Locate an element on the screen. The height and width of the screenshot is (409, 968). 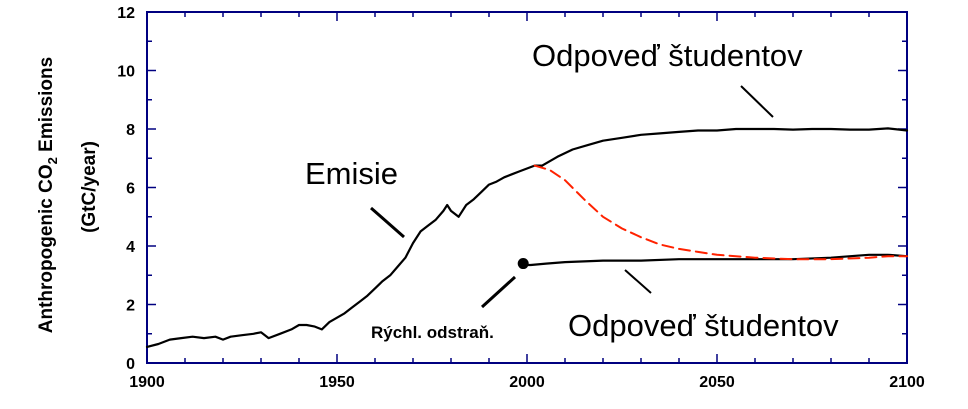
svg-text: Anthropogenic CO2 Emissions is located at coordinates (48, 195).